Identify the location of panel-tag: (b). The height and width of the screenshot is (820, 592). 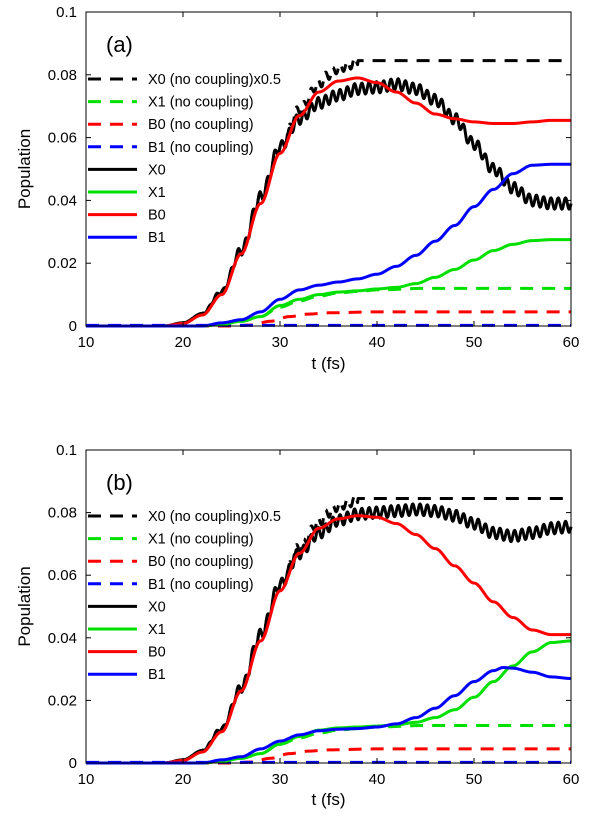
(119, 482).